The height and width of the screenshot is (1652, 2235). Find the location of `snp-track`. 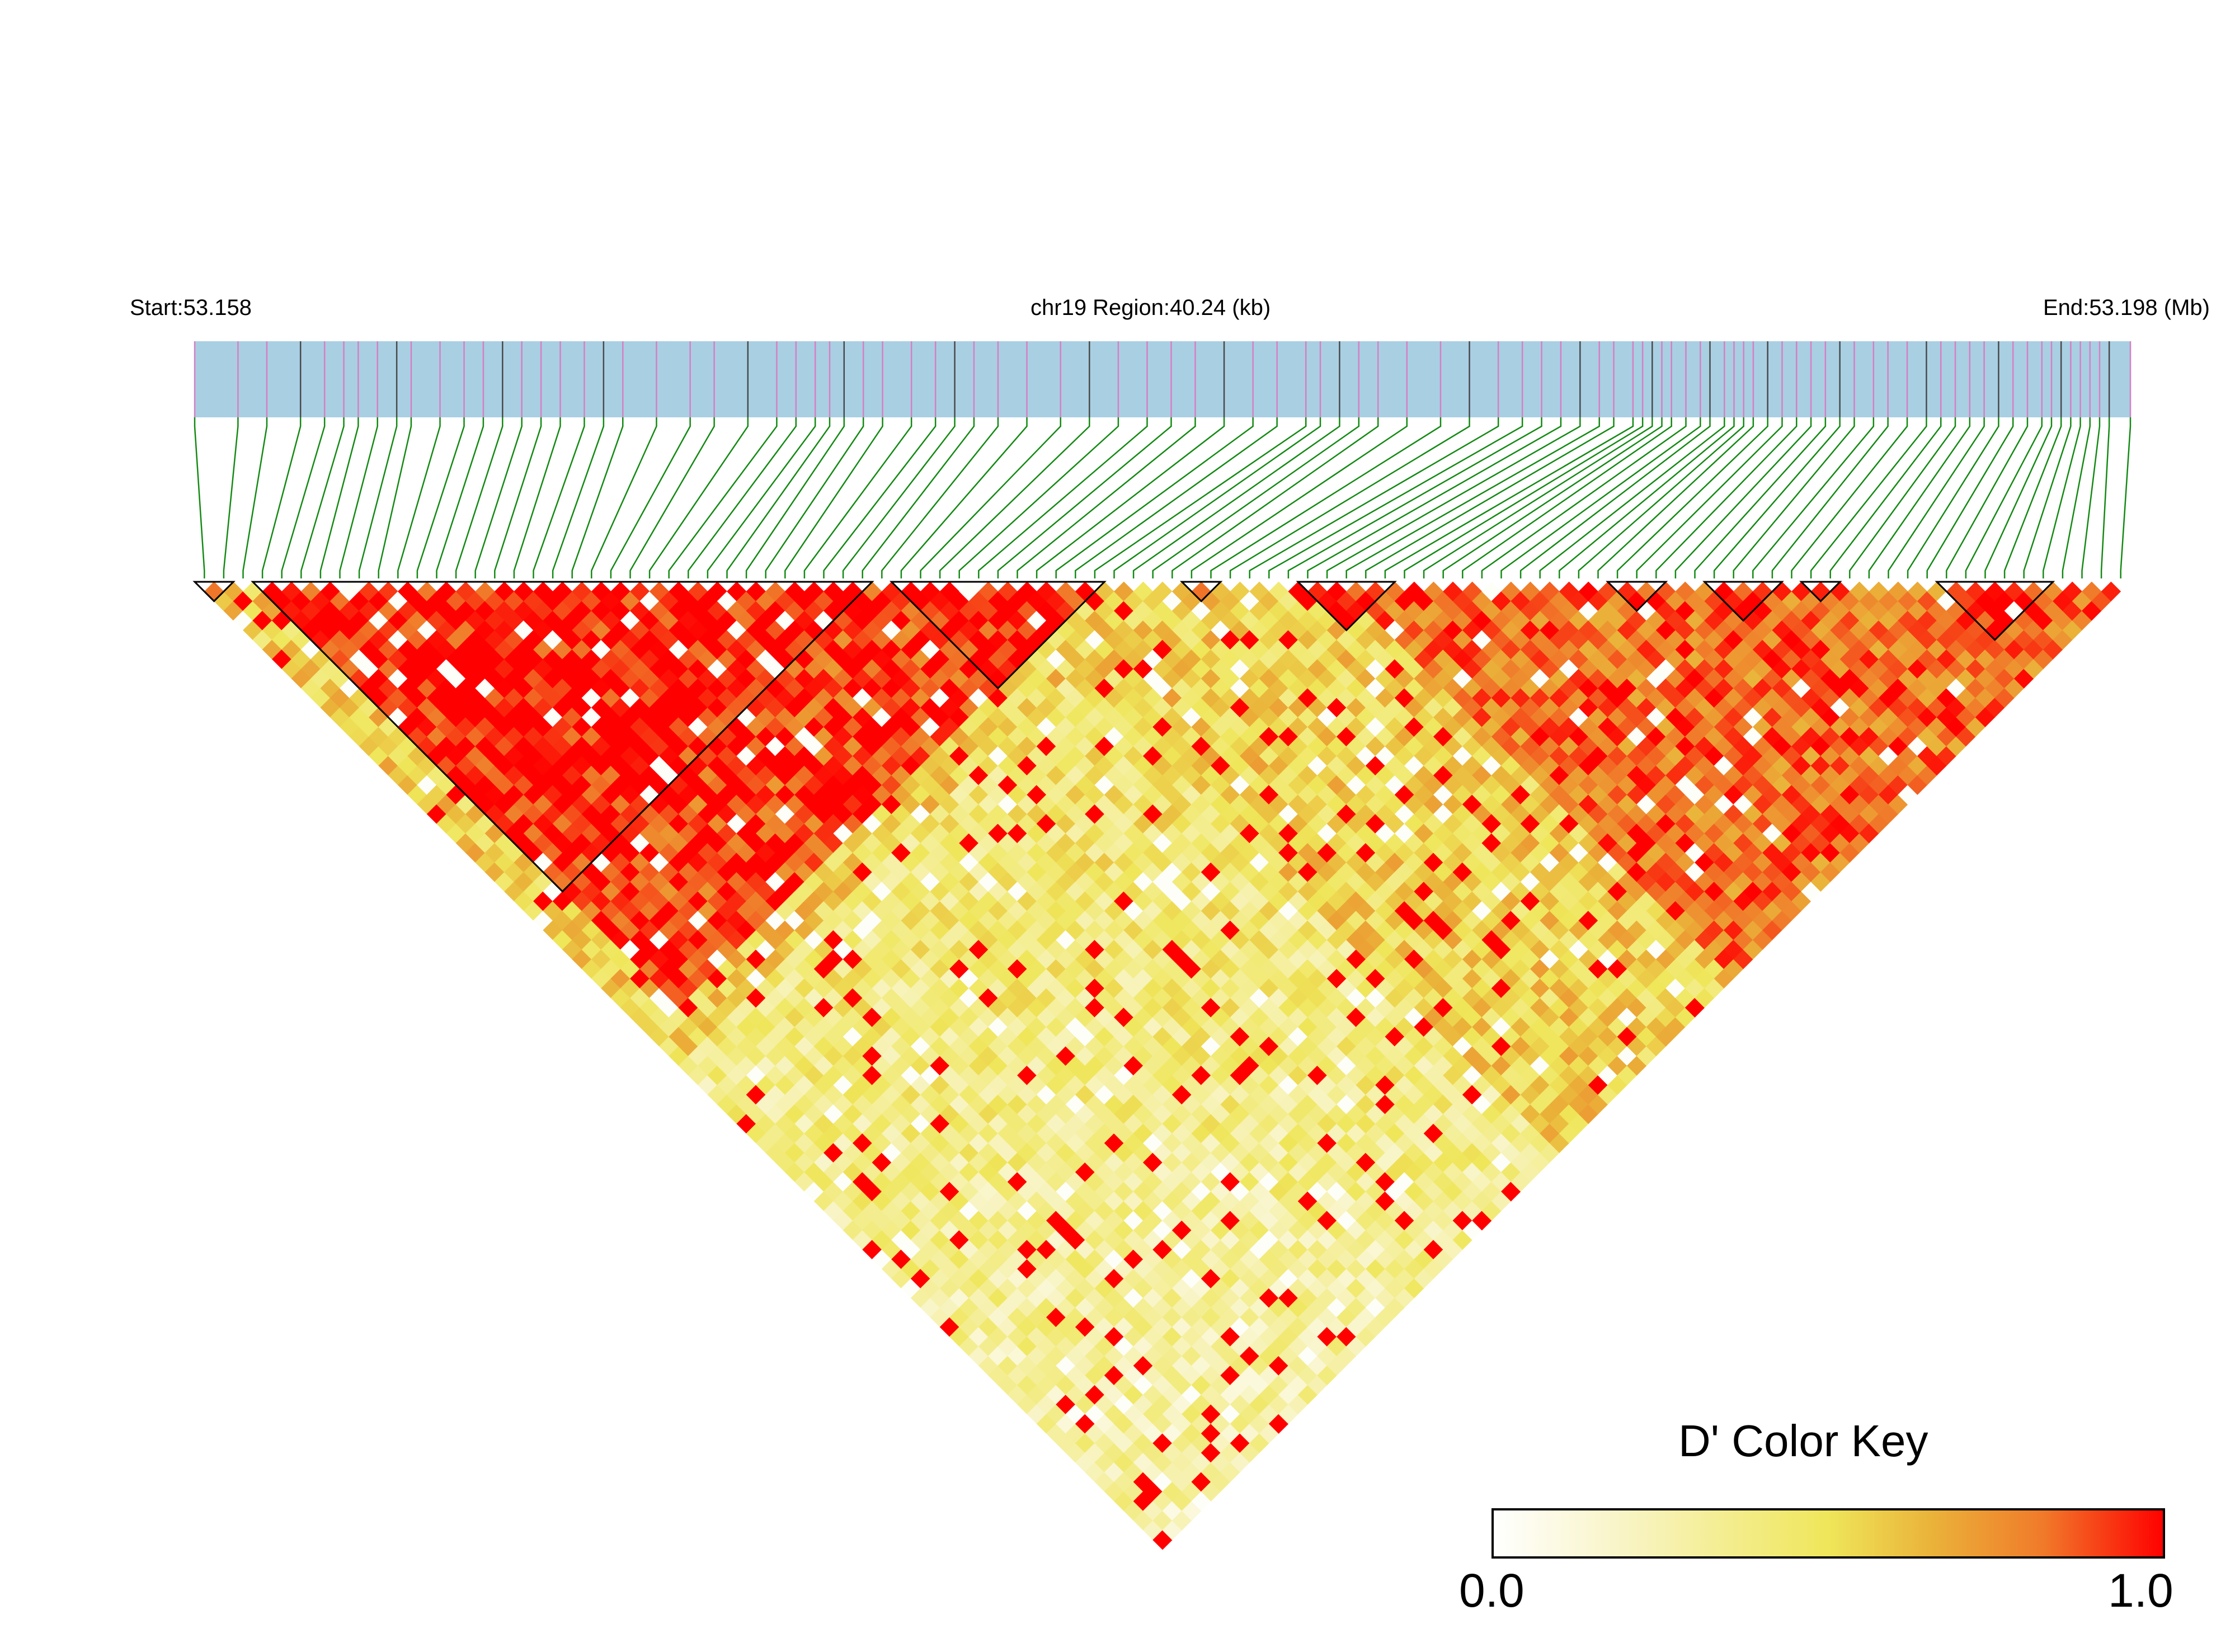

snp-track is located at coordinates (1162, 379).